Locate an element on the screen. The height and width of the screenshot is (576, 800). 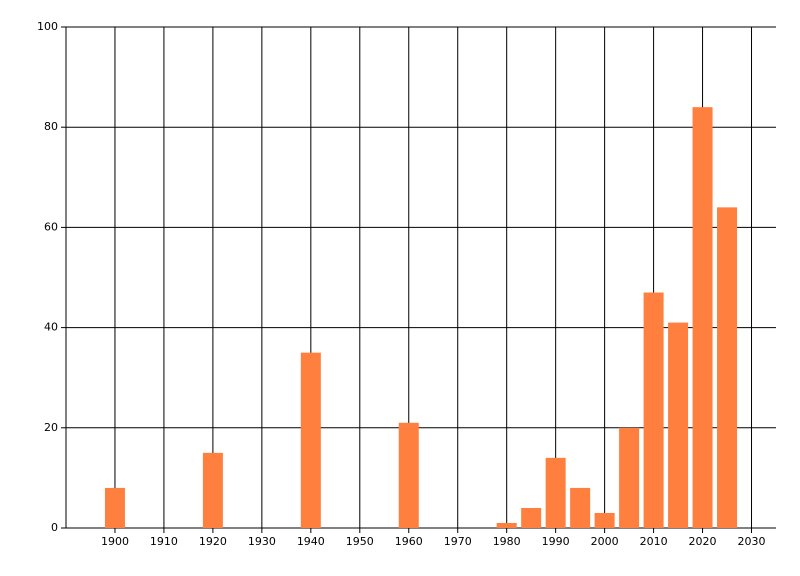
x-tick-label: 2010 is located at coordinates (654, 541).